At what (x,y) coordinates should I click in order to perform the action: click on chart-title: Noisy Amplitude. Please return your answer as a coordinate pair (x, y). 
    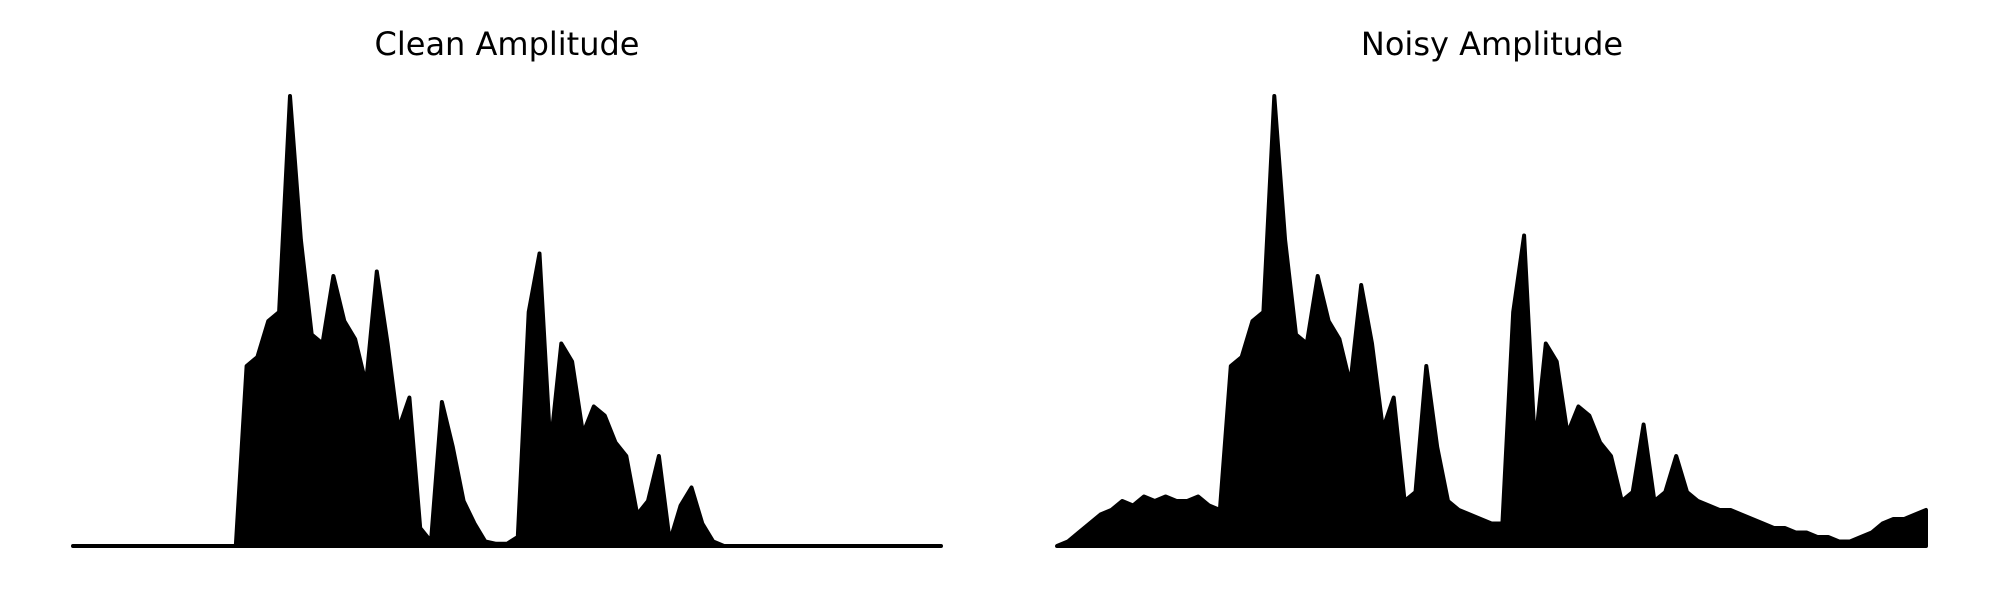
    Looking at the image, I should click on (1492, 44).